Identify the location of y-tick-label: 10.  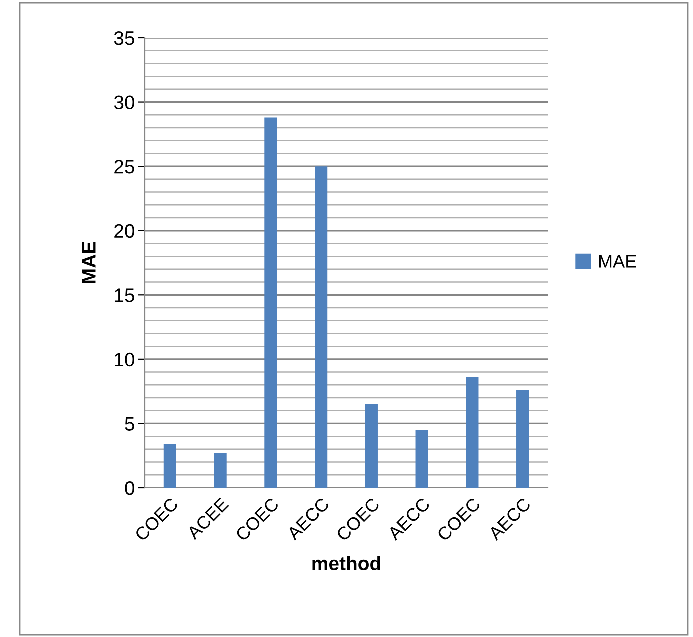
(125, 359).